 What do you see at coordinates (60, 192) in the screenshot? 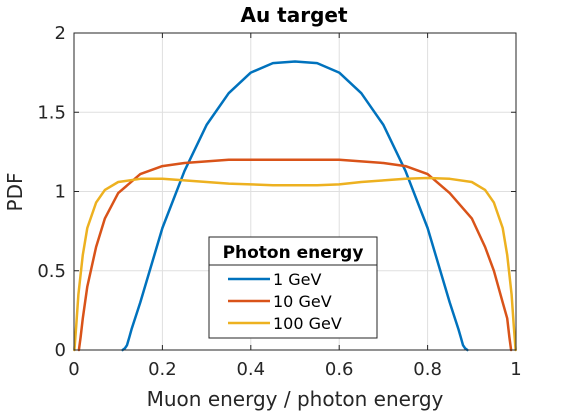
I see `y-tick-label: 1` at bounding box center [60, 192].